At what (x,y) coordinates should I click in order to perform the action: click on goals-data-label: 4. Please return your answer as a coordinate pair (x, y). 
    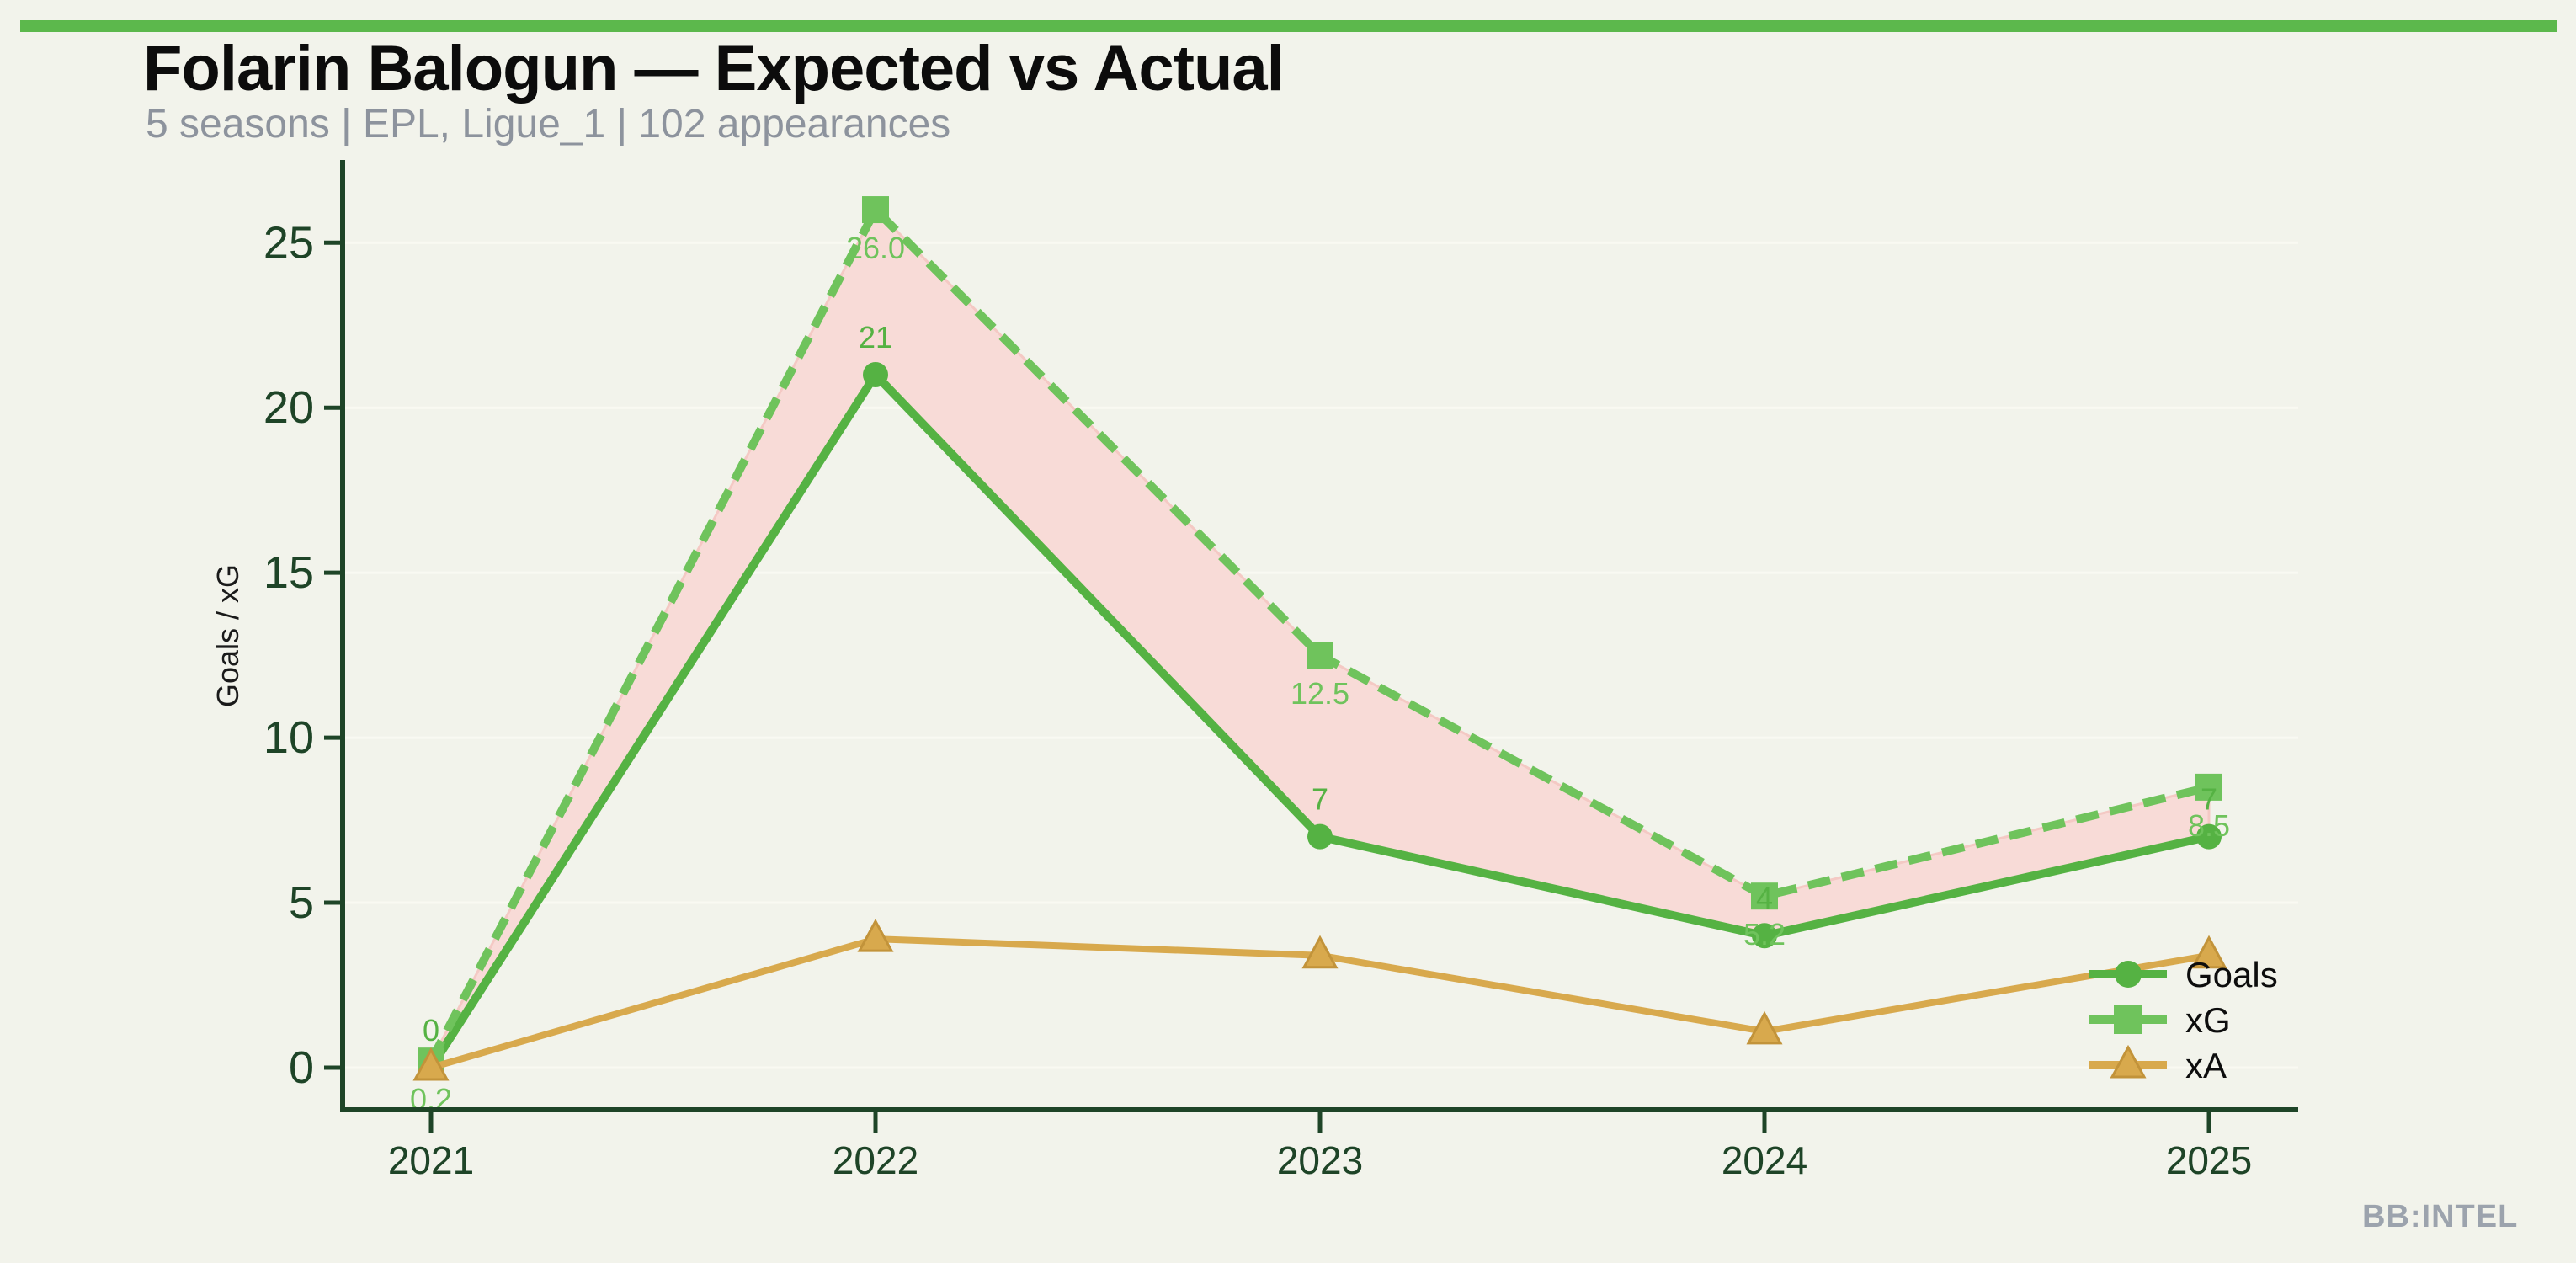
    Looking at the image, I should click on (1765, 898).